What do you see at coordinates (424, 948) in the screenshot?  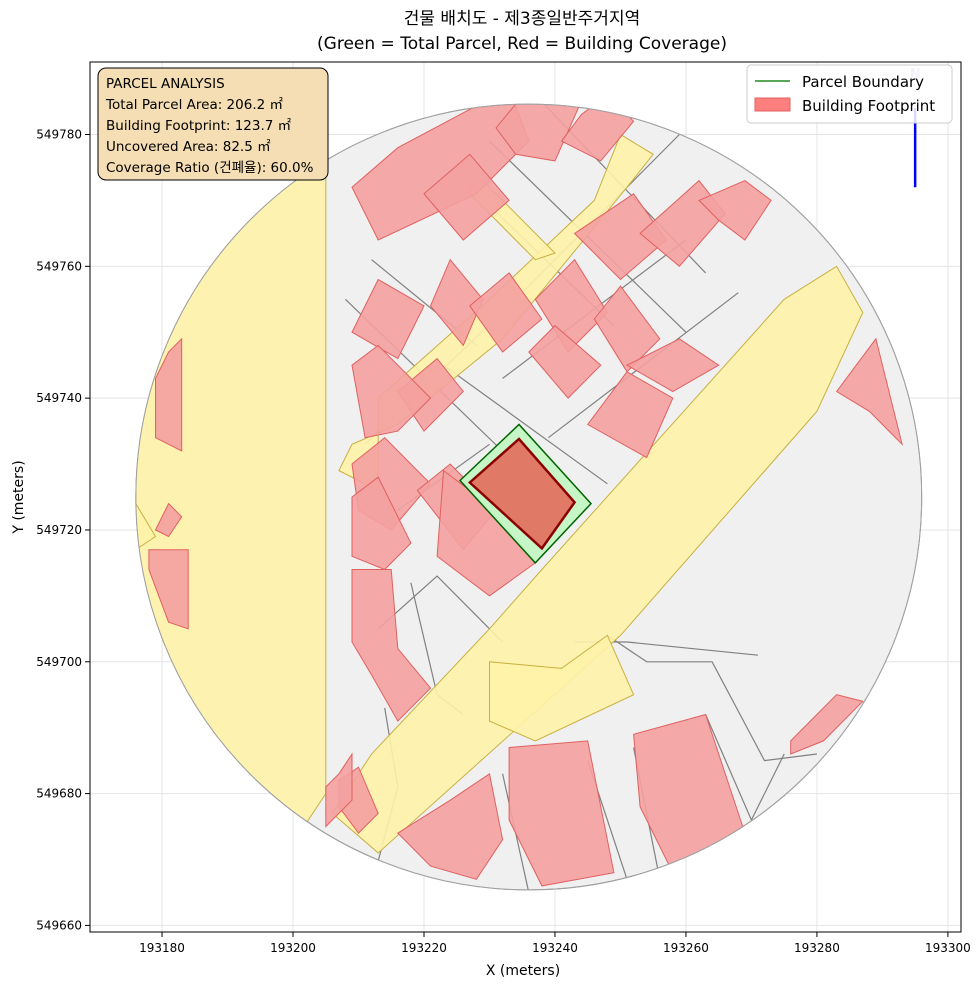 I see `x-tick-label: 193220` at bounding box center [424, 948].